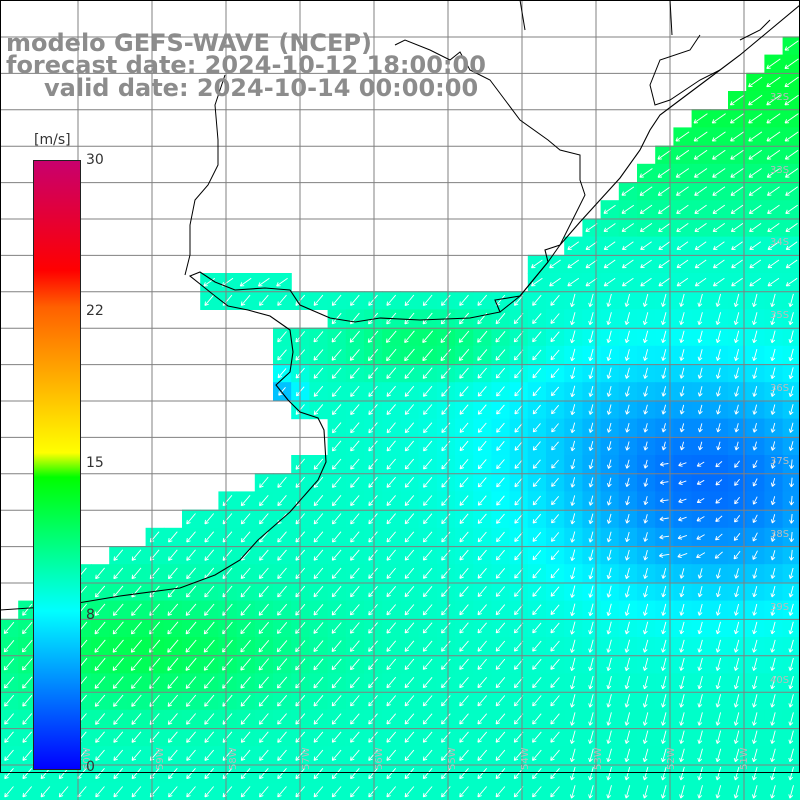 Image resolution: width=800 pixels, height=800 pixels. Describe the element at coordinates (87, 758) in the screenshot. I see `lon-label: 60W` at that location.